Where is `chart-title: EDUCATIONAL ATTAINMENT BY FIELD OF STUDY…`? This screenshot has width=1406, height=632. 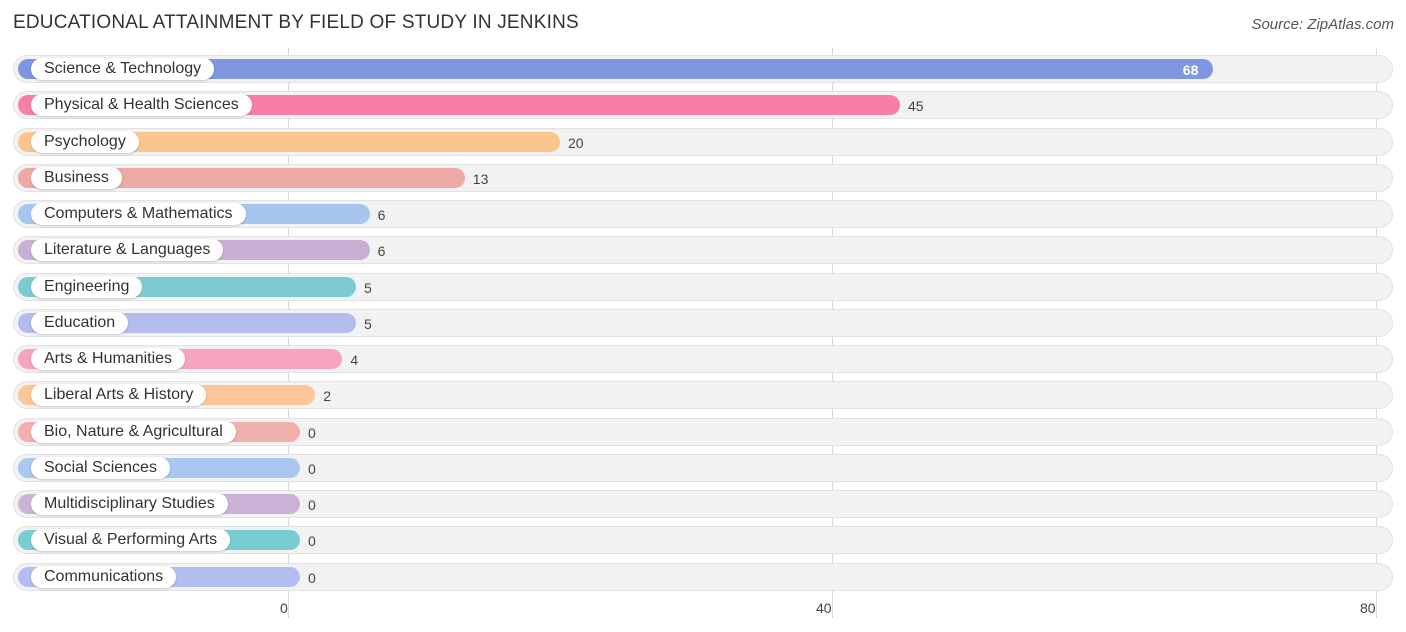
chart-title: EDUCATIONAL ATTAINMENT BY FIELD OF STUDY… is located at coordinates (296, 22).